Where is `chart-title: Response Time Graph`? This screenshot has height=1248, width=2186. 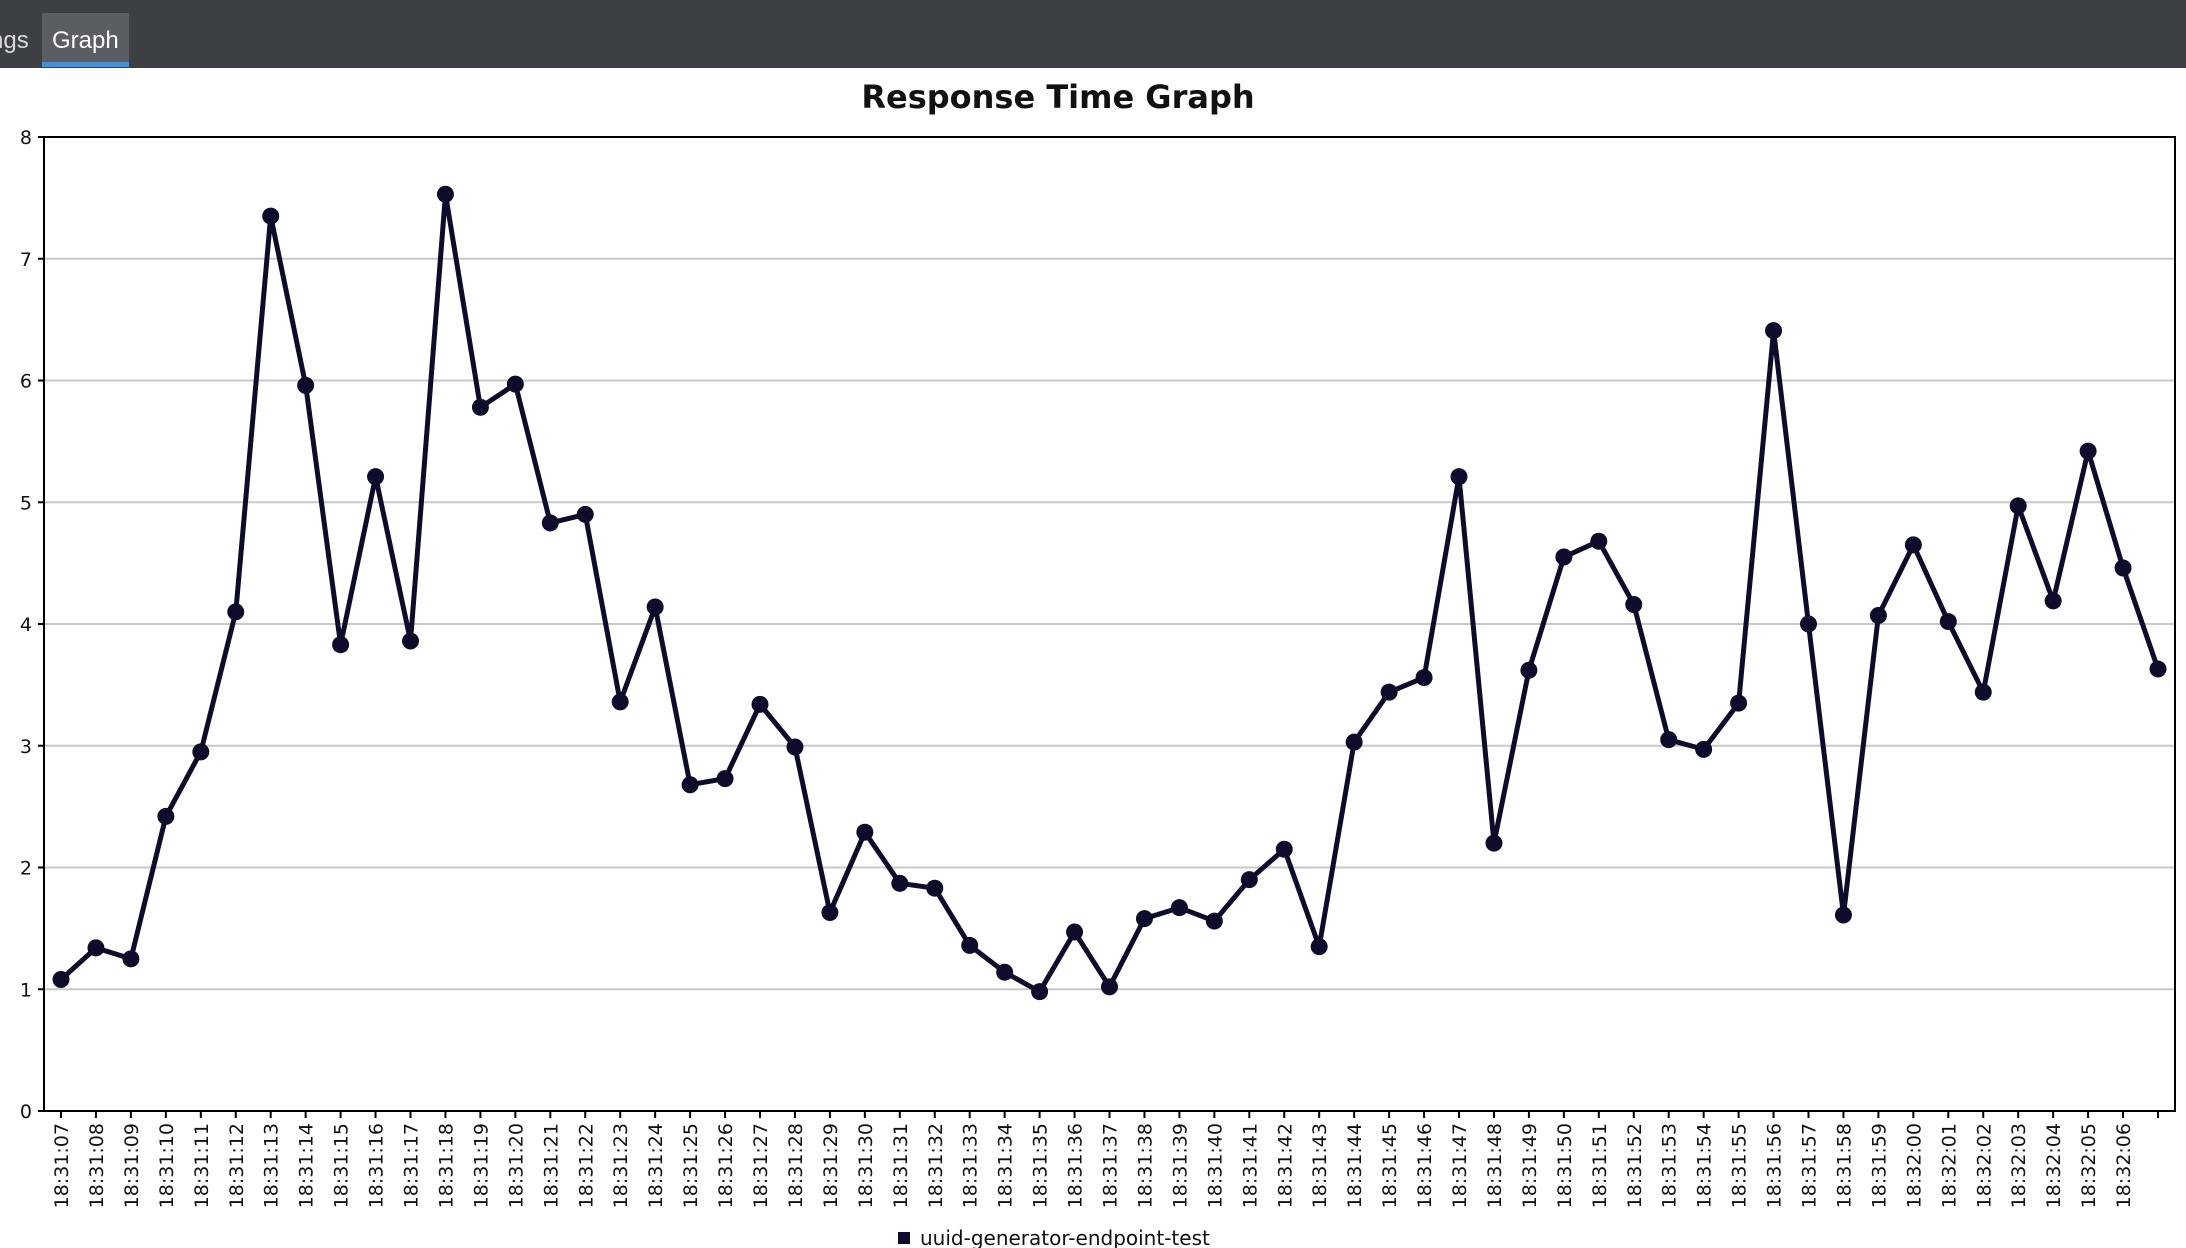 chart-title: Response Time Graph is located at coordinates (1057, 97).